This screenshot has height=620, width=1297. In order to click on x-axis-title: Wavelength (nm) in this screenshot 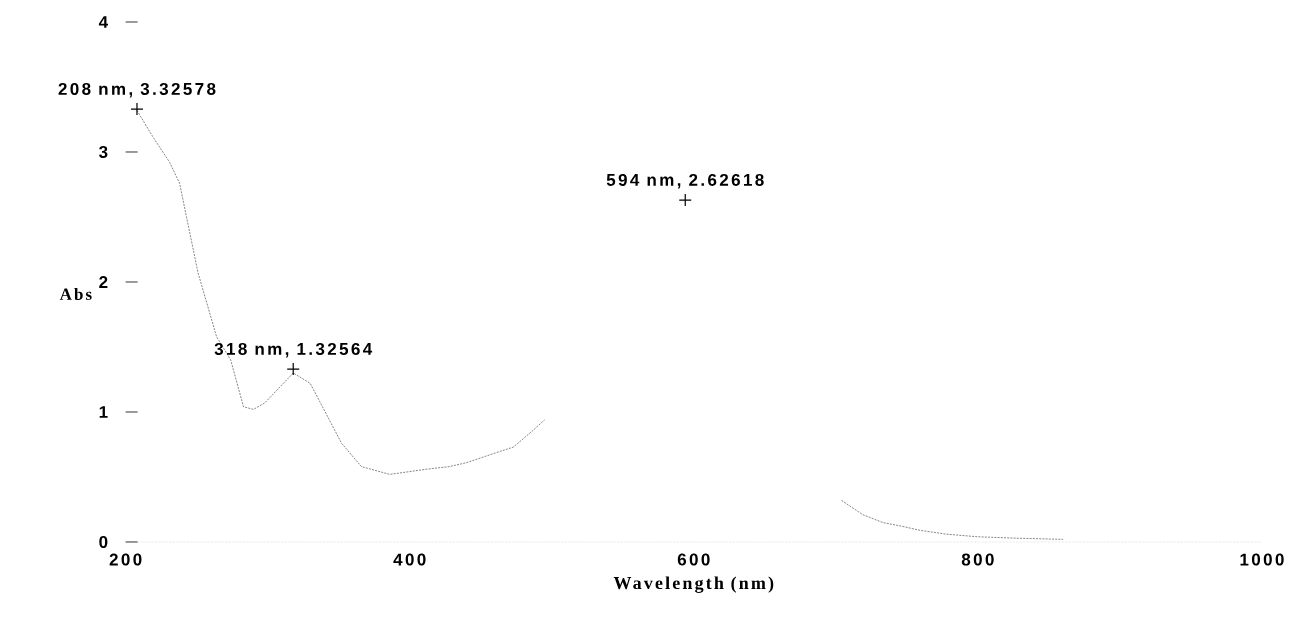, I will do `click(693, 584)`.